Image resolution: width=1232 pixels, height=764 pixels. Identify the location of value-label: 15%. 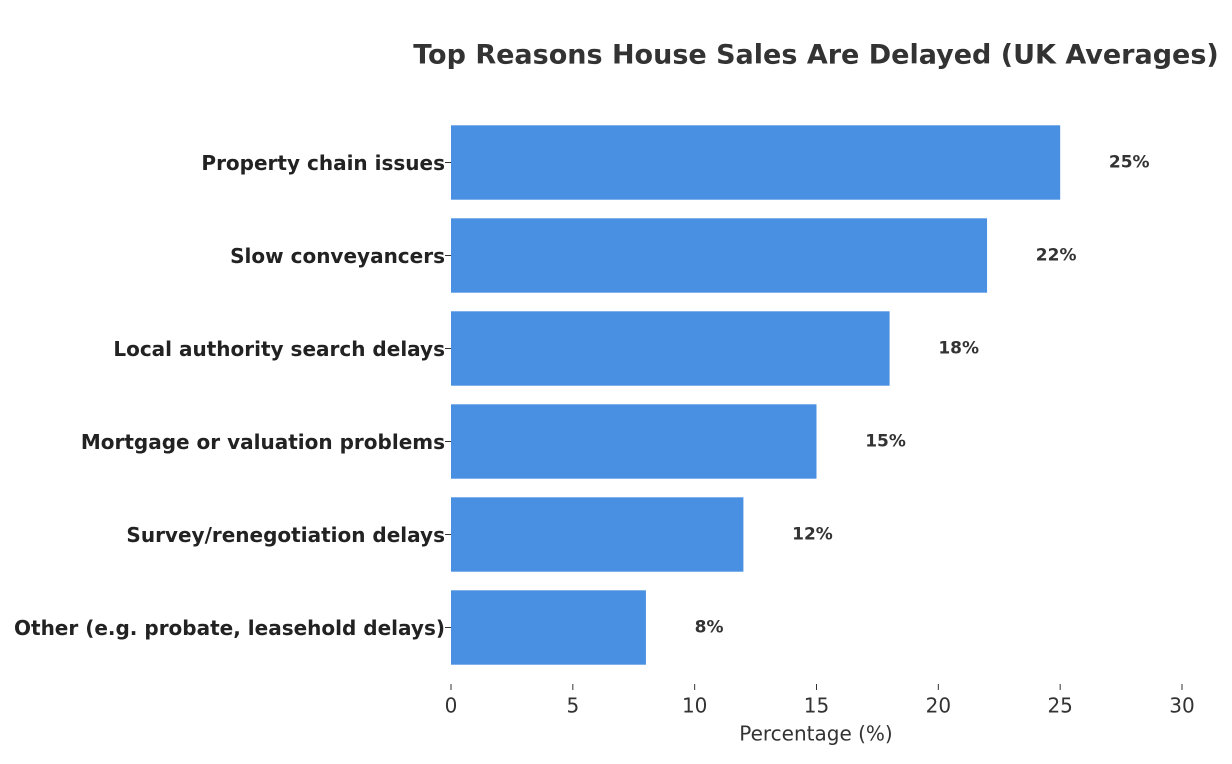
(885, 442).